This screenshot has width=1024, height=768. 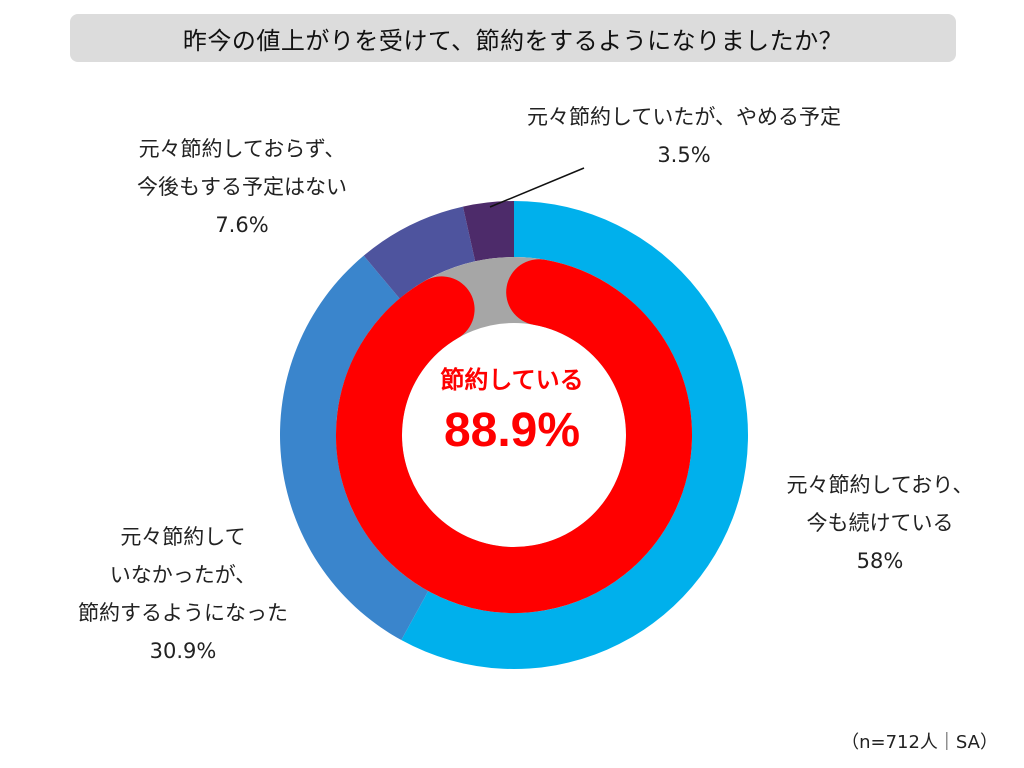 I want to click on label-continue-value: 58%, so click(x=880, y=561).